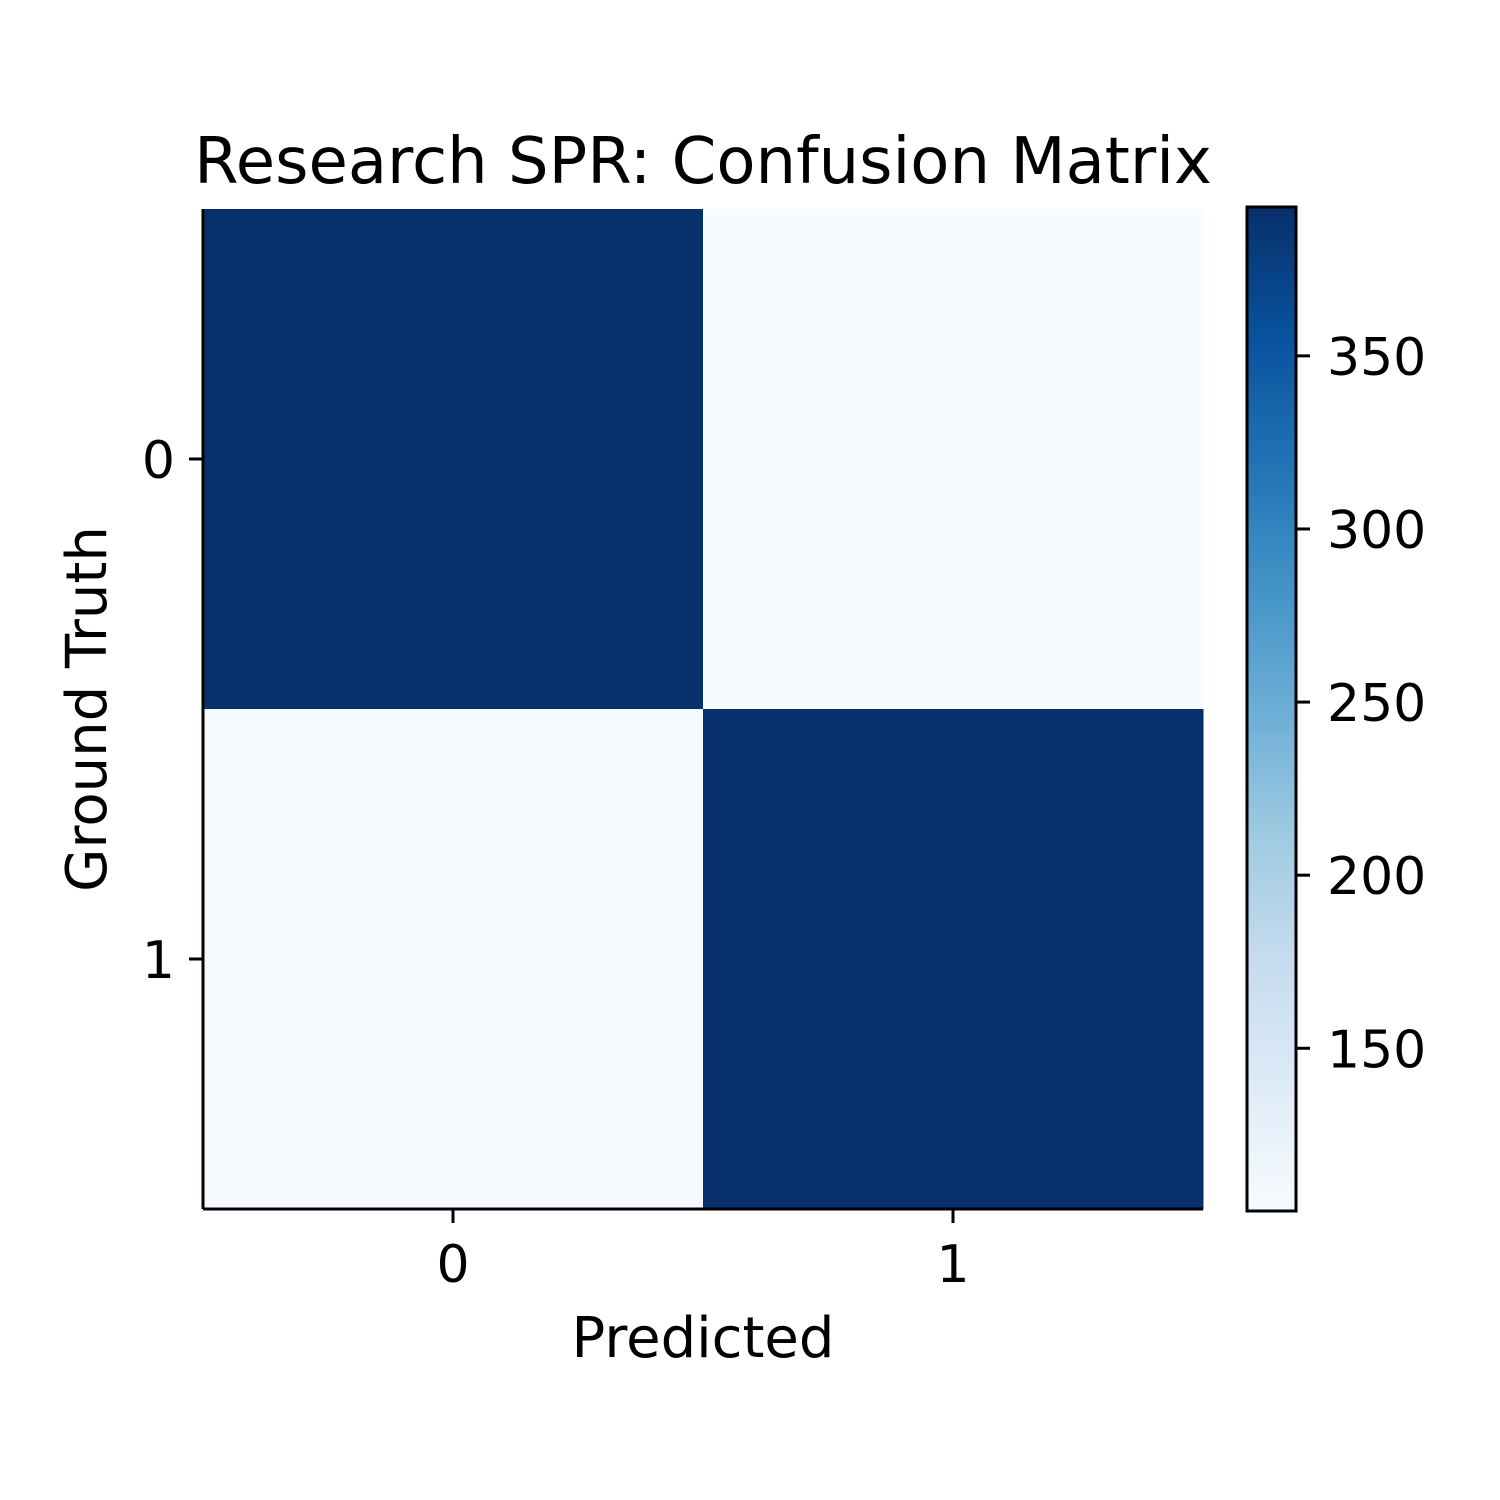 This screenshot has height=1500, width=1500. What do you see at coordinates (172, 711) in the screenshot?
I see `y-axis-ticks: 01` at bounding box center [172, 711].